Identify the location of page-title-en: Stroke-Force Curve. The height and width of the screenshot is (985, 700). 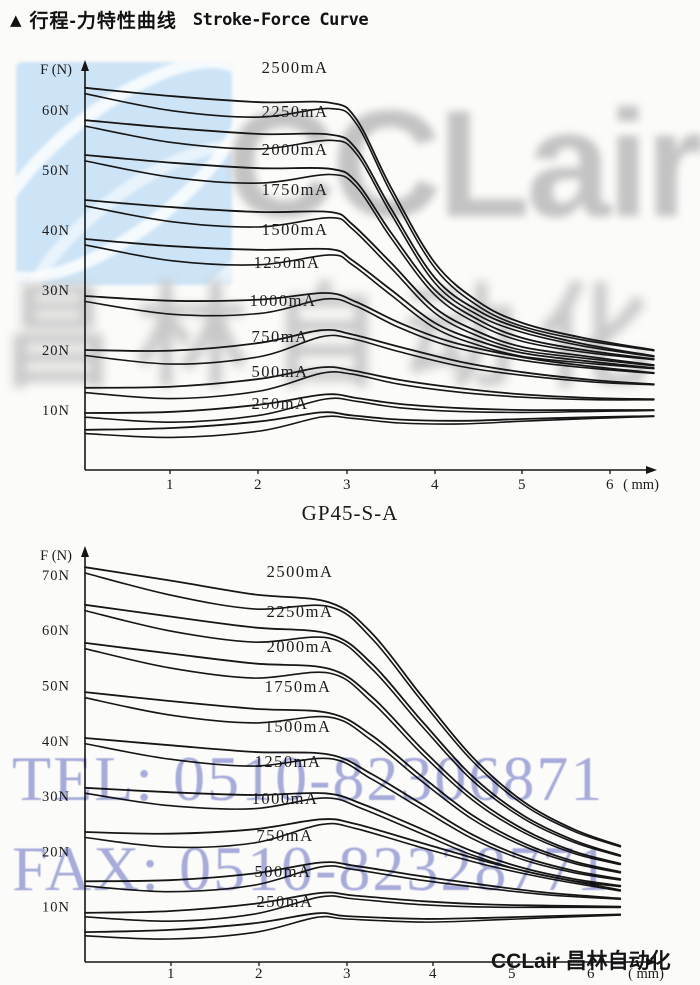
(280, 19).